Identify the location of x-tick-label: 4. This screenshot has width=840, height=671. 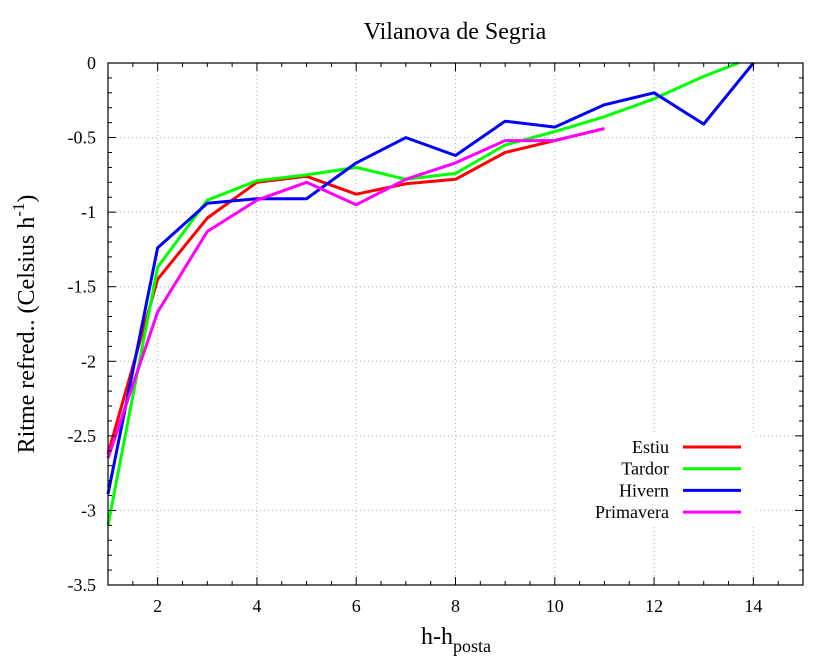
(256, 606).